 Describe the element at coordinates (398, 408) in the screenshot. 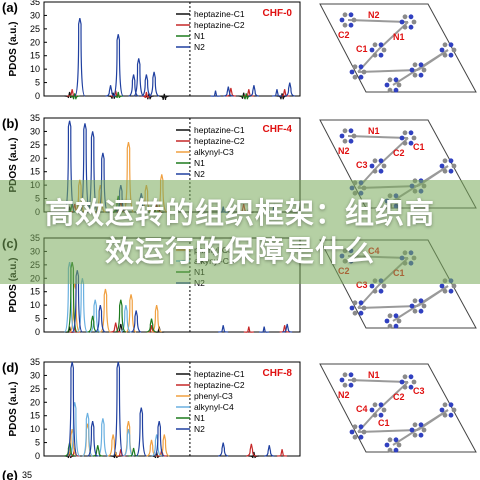

I see `unit-cell-outline` at that location.